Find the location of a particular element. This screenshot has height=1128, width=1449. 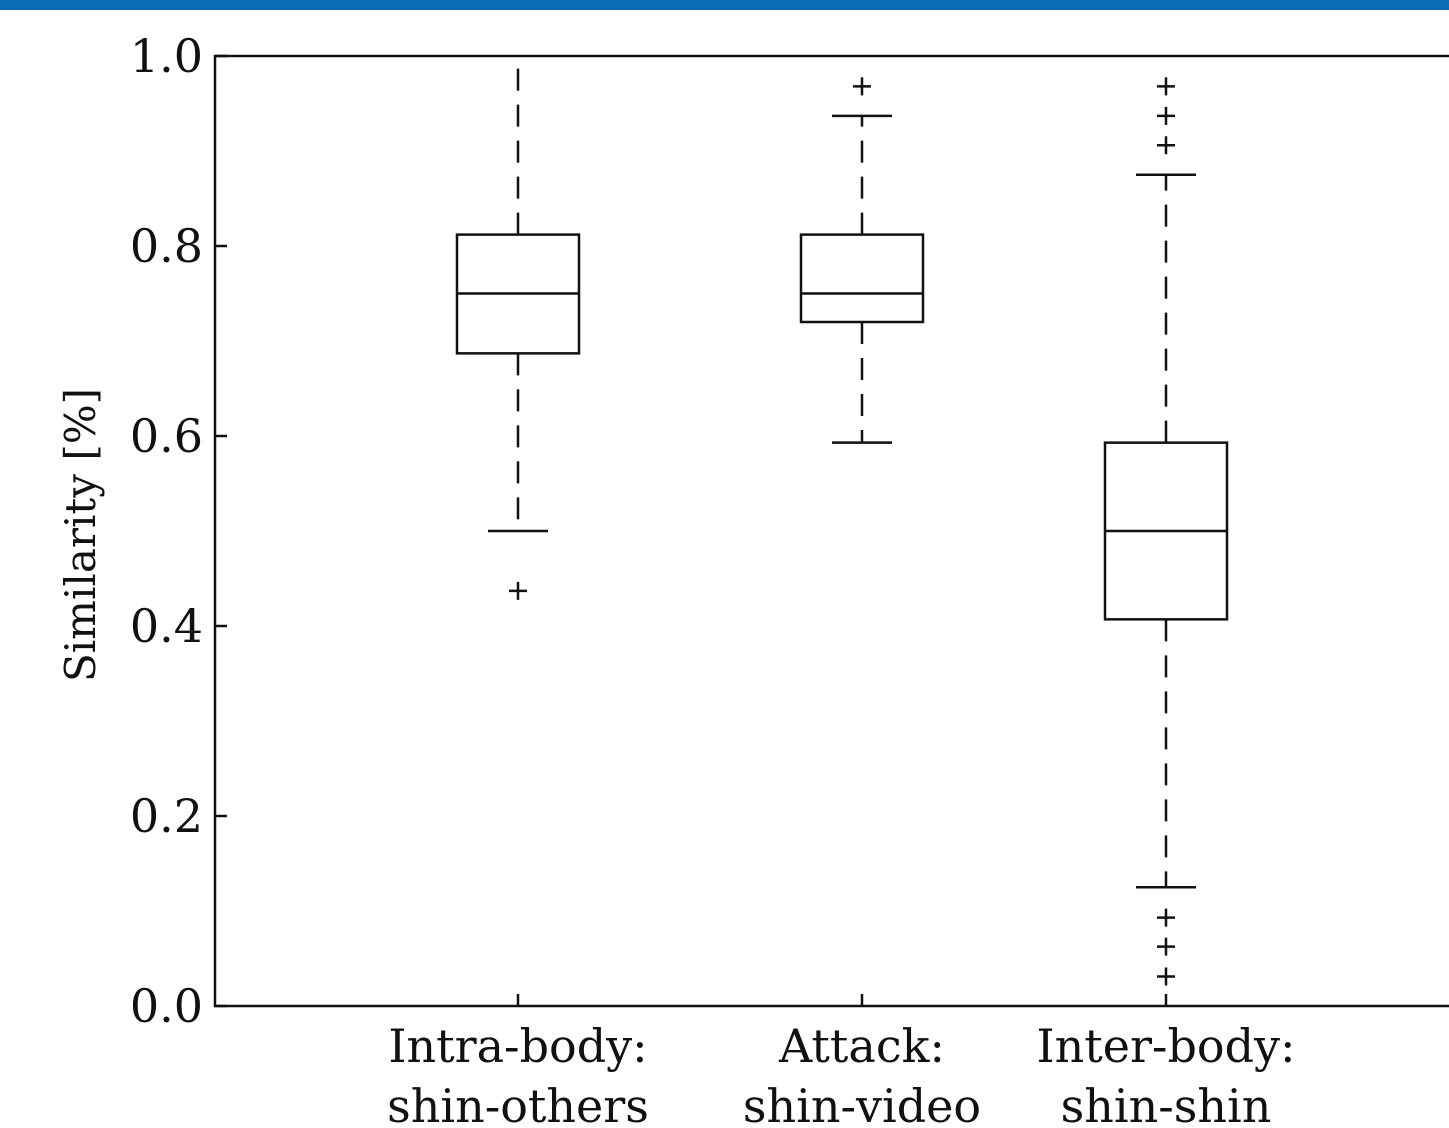

x-category-label: Inter-body: is located at coordinates (1165, 1046).